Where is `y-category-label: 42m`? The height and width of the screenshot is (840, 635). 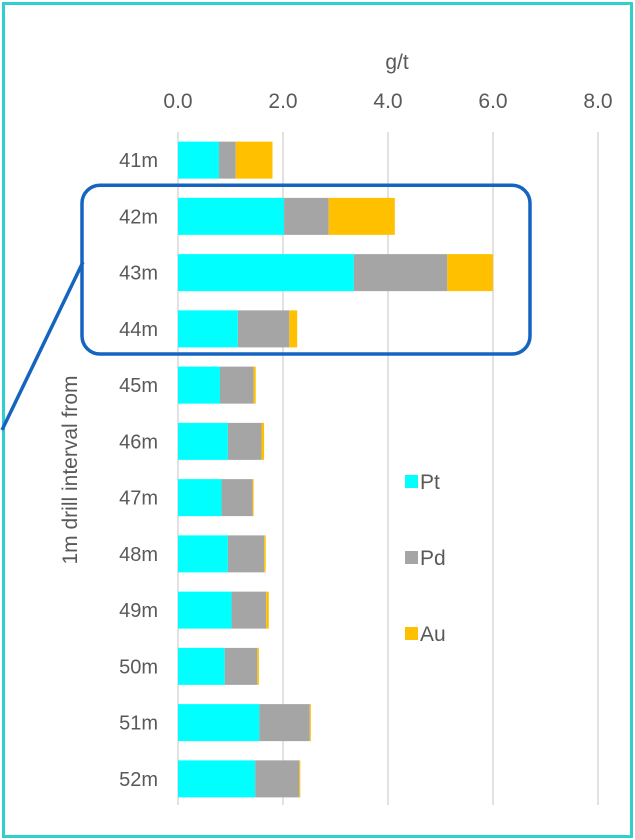 y-category-label: 42m is located at coordinates (138, 217).